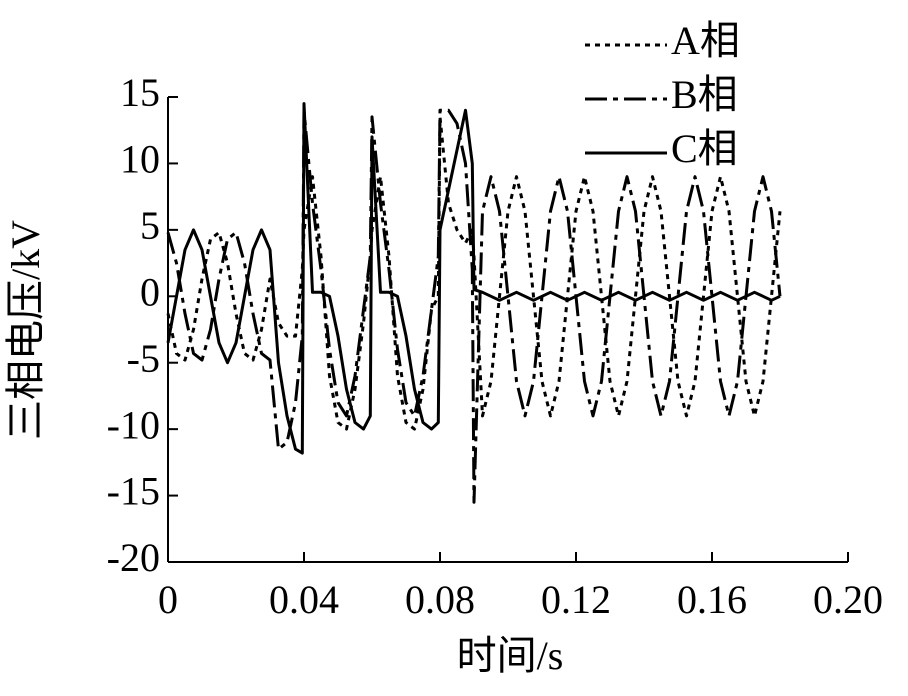 This screenshot has height=696, width=908. Describe the element at coordinates (704, 148) in the screenshot. I see `legend-label: C相` at that location.